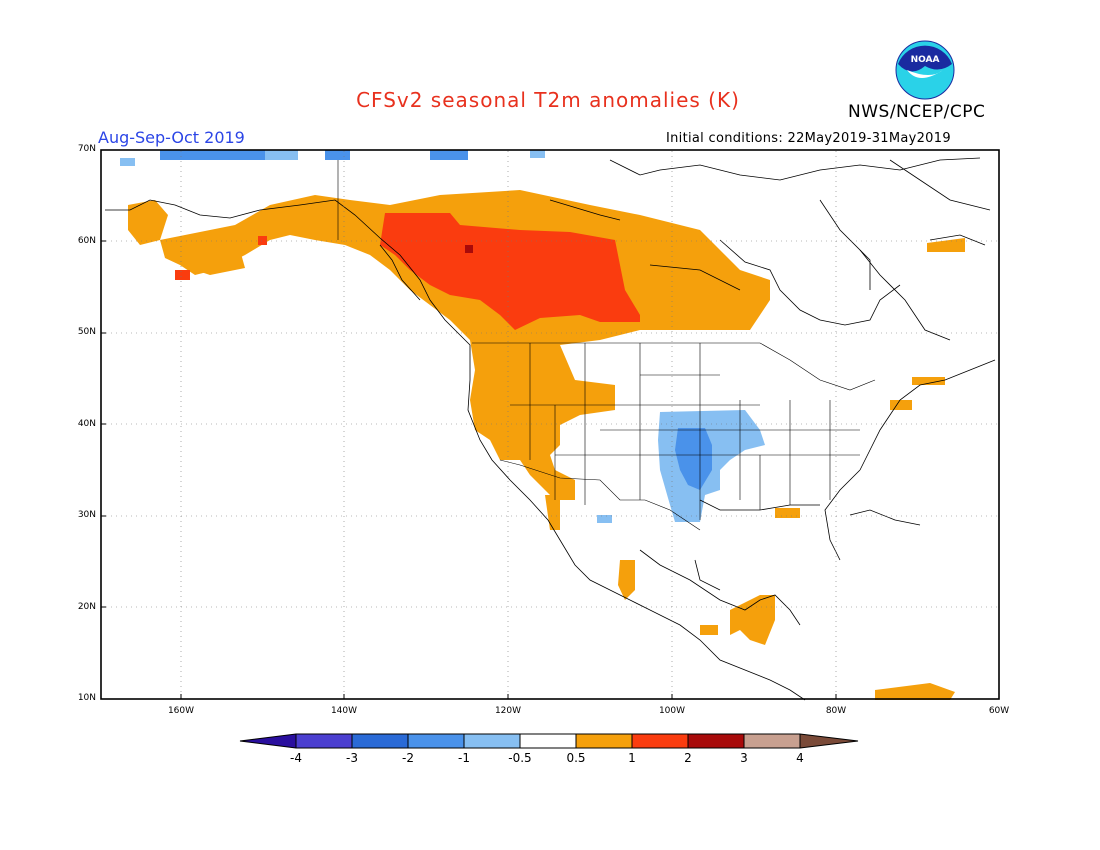  I want to click on warm-anomaly-newfoundland, so click(928, 381).